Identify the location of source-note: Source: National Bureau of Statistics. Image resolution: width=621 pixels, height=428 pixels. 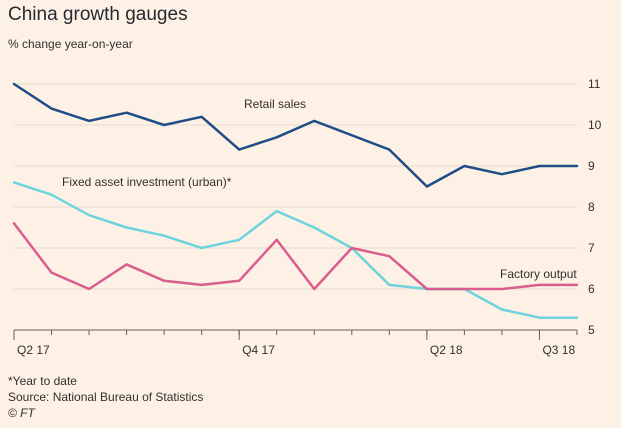
(106, 397).